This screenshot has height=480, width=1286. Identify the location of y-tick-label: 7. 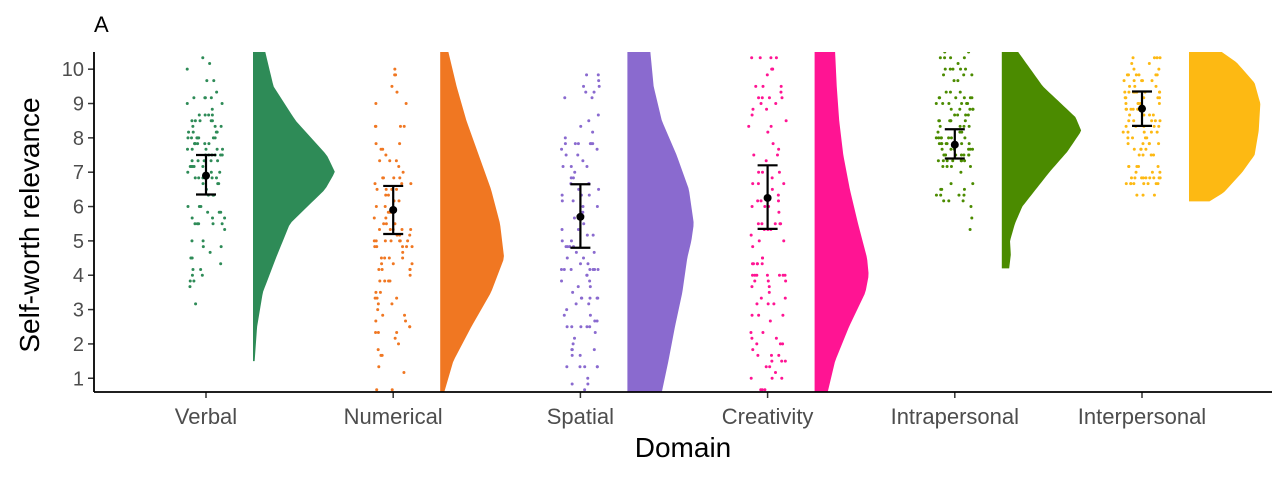
(78, 173).